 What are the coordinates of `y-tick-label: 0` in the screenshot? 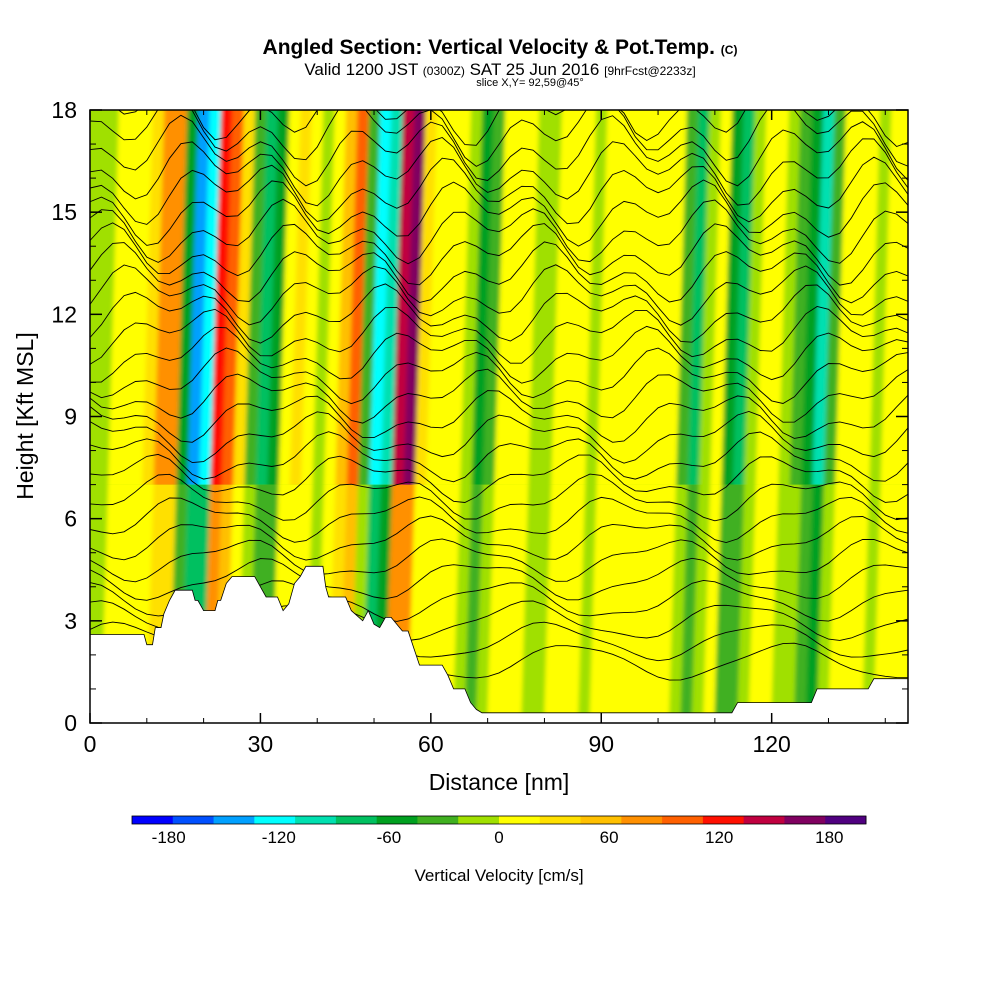 It's located at (70, 723).